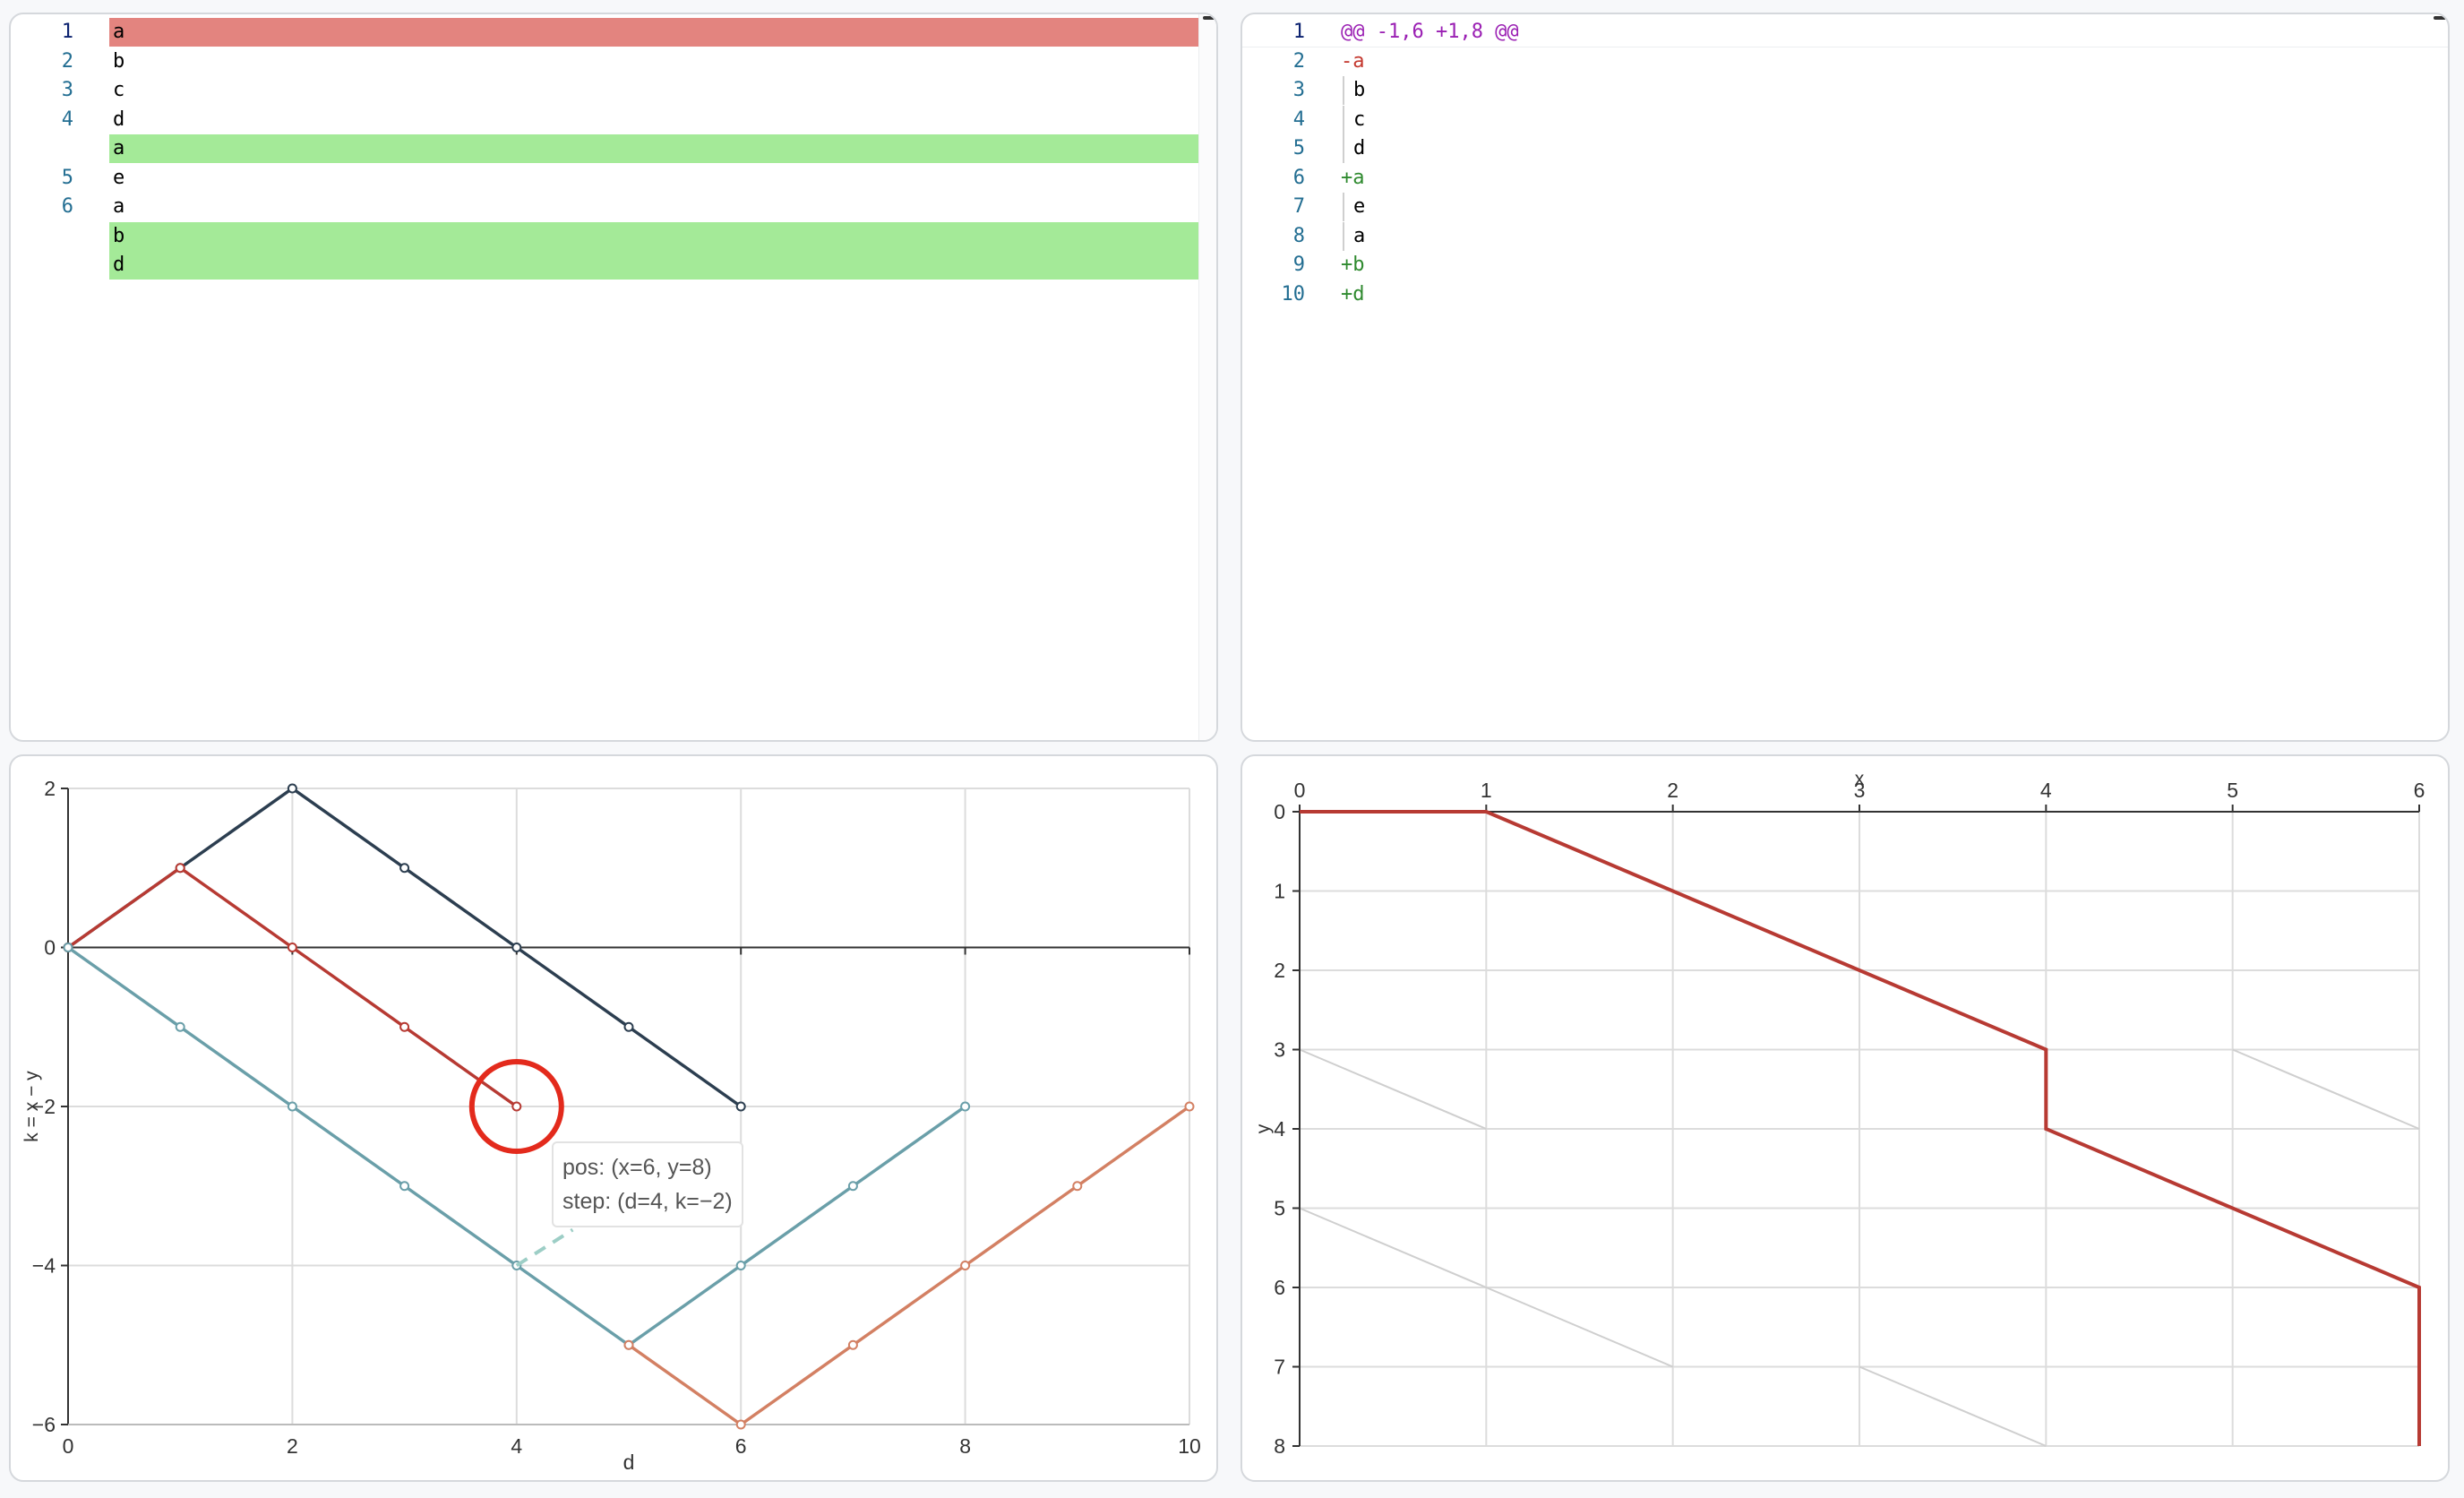 This screenshot has height=1498, width=2464. Describe the element at coordinates (1845, 62) in the screenshot. I see `diff-line: 2 -a` at that location.